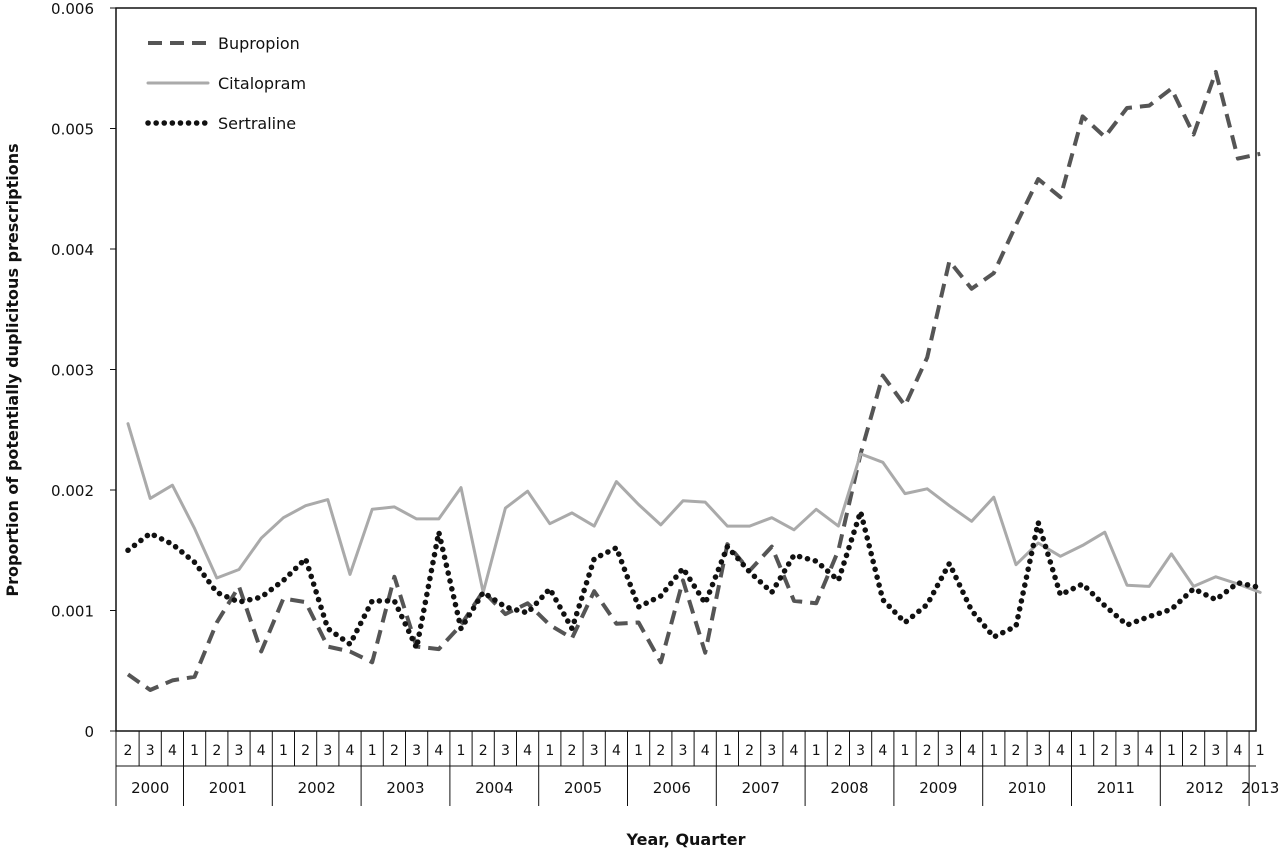 This screenshot has width=1280, height=851. What do you see at coordinates (849, 788) in the screenshot?
I see `x-year-label: 2008` at bounding box center [849, 788].